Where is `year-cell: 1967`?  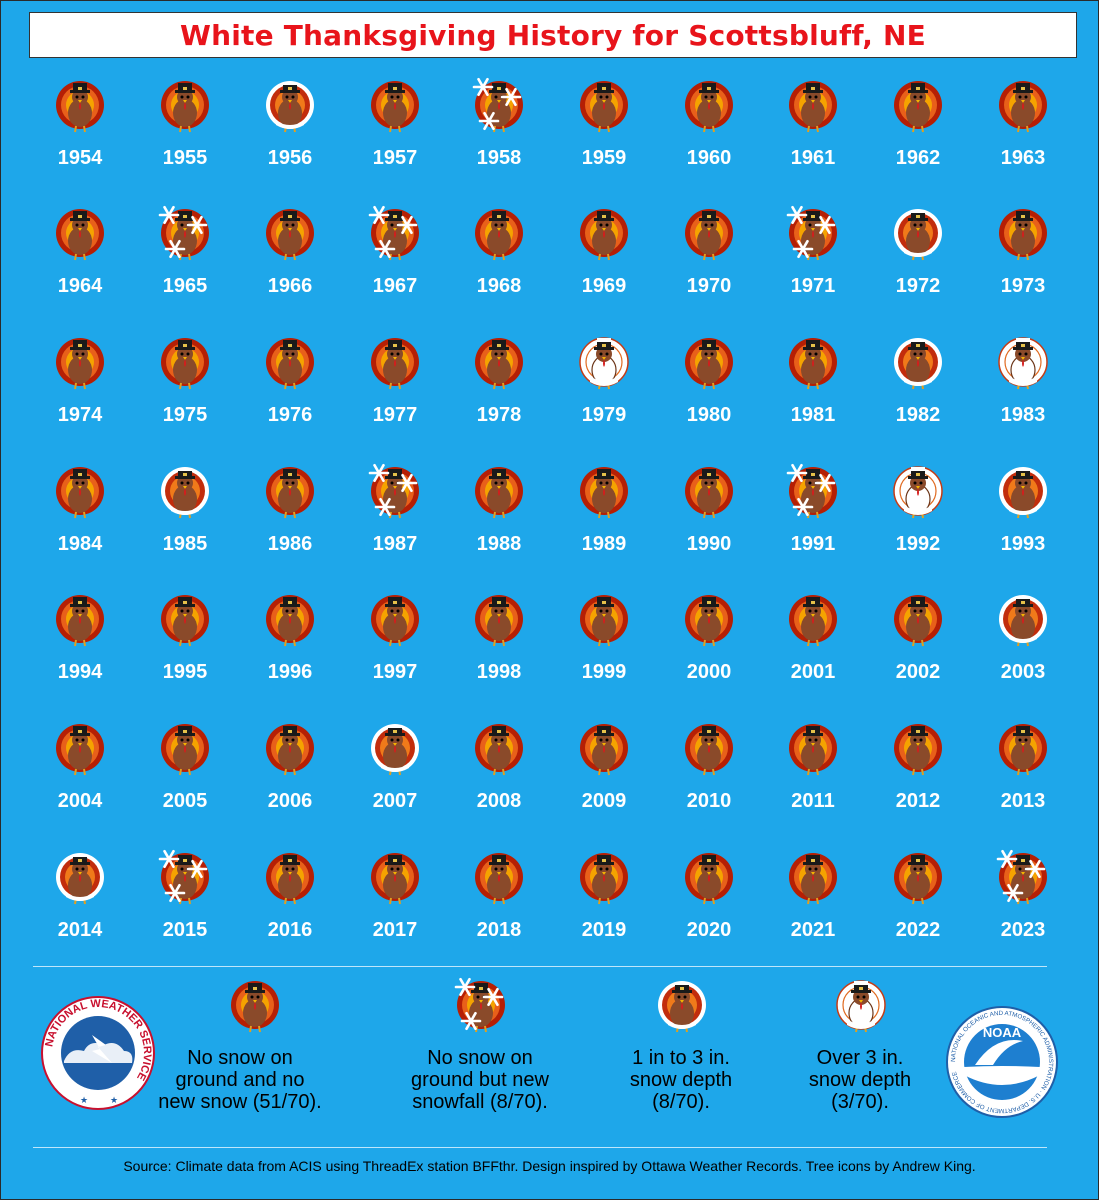
year-cell: 1967 is located at coordinates (395, 255).